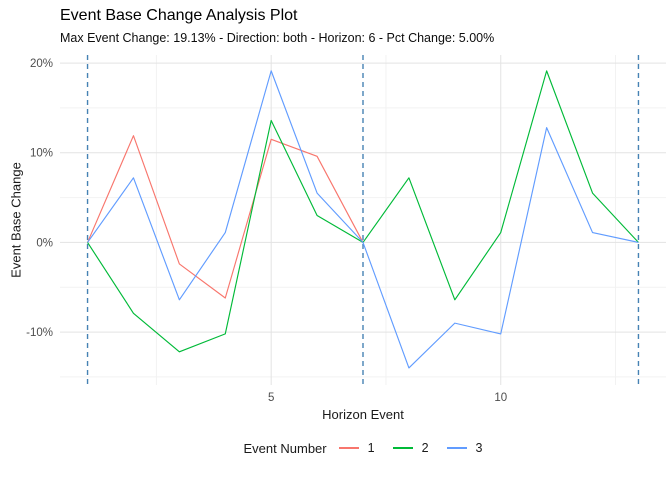 The width and height of the screenshot is (672, 480). What do you see at coordinates (44, 243) in the screenshot?
I see `y-tick-label: 0%` at bounding box center [44, 243].